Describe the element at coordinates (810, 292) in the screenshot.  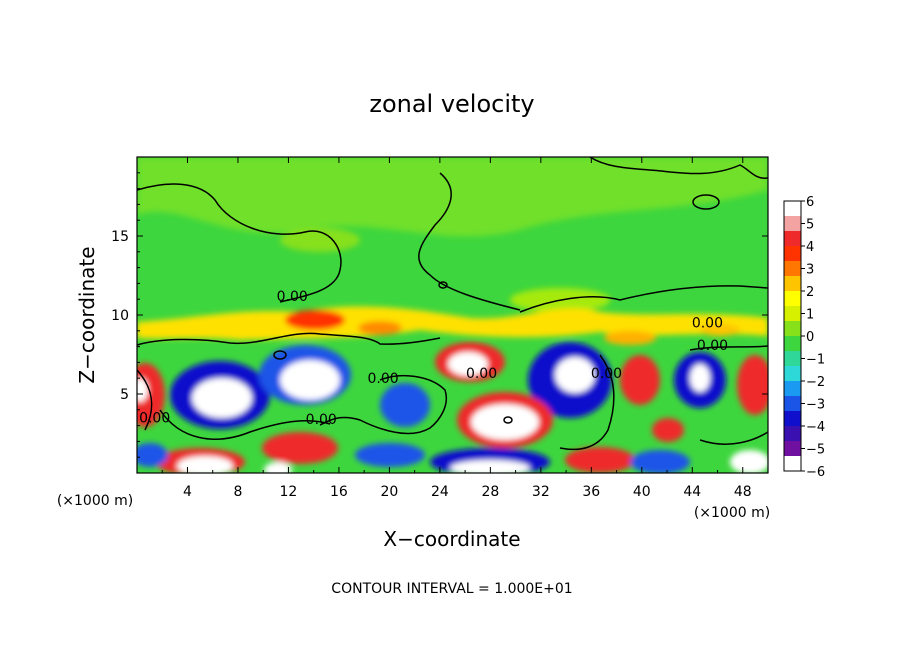
I see `colorbar-tick-label: 2` at that location.